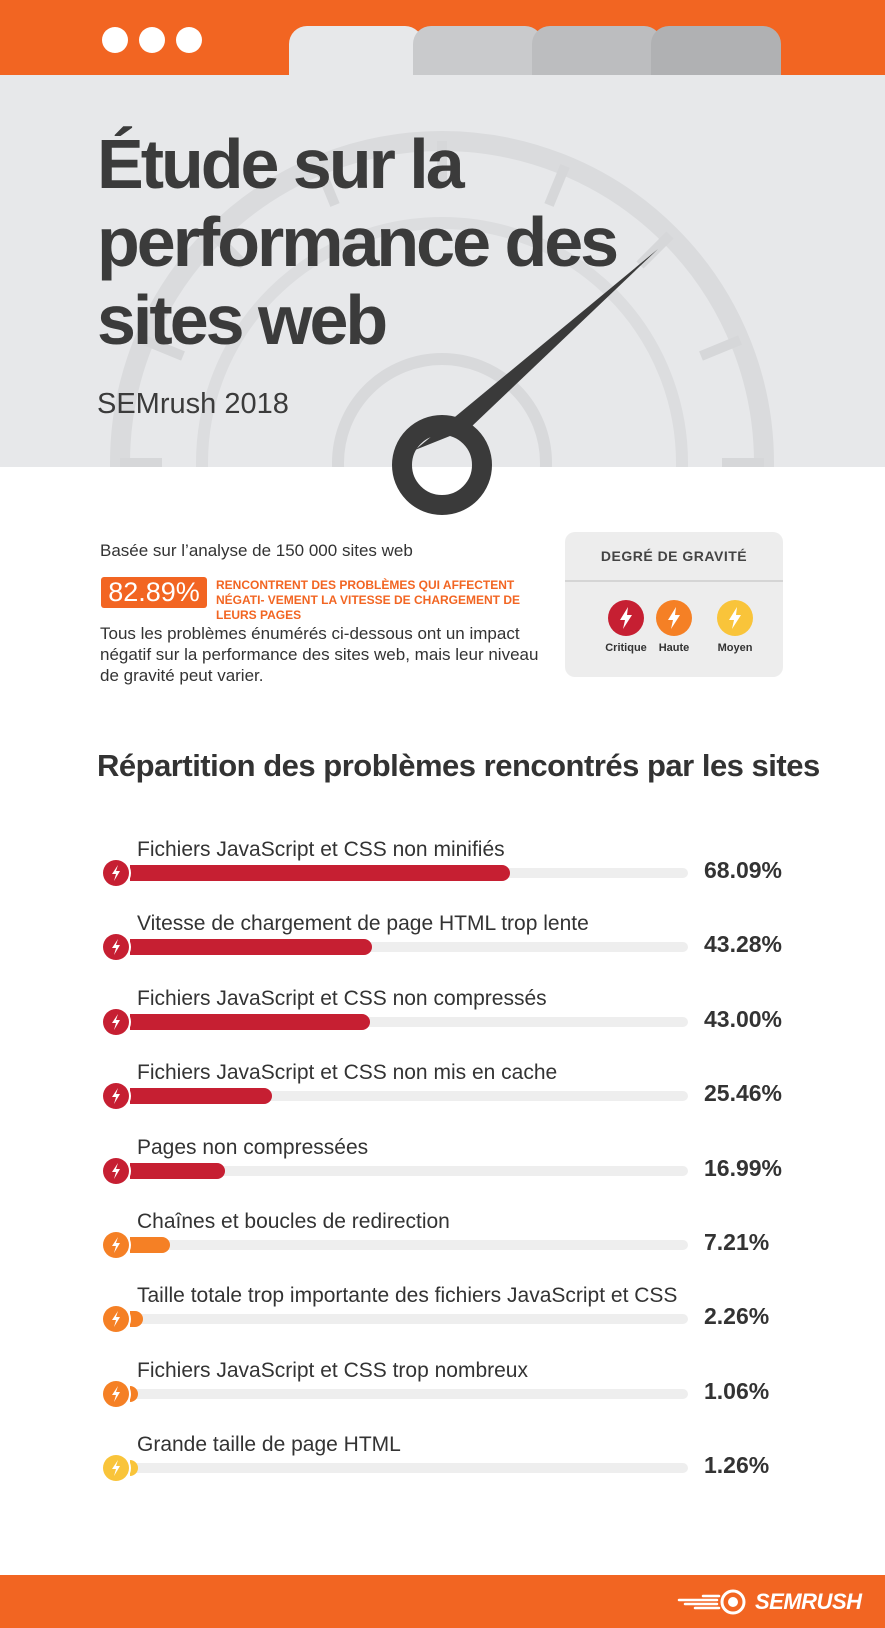  Describe the element at coordinates (154, 592) in the screenshot. I see `stat-badge: 82.89%` at that location.